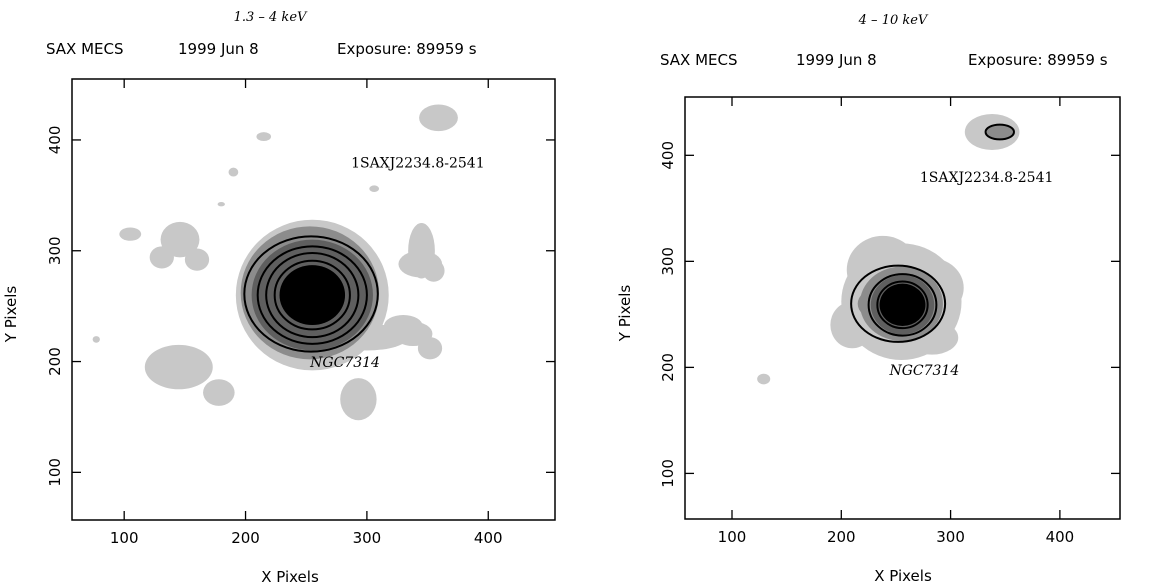 This screenshot has height=586, width=1169. I want to click on x-axis-title-left: X Pixels, so click(290, 577).